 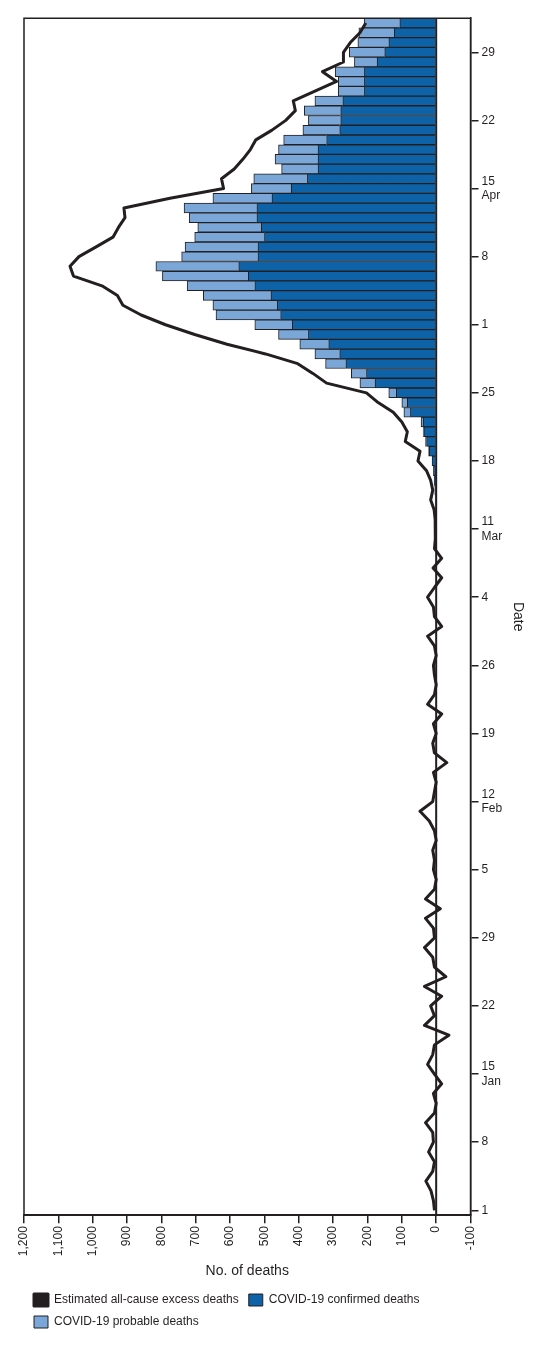 I want to click on x-axis-title: No. of deaths, so click(x=247, y=1270).